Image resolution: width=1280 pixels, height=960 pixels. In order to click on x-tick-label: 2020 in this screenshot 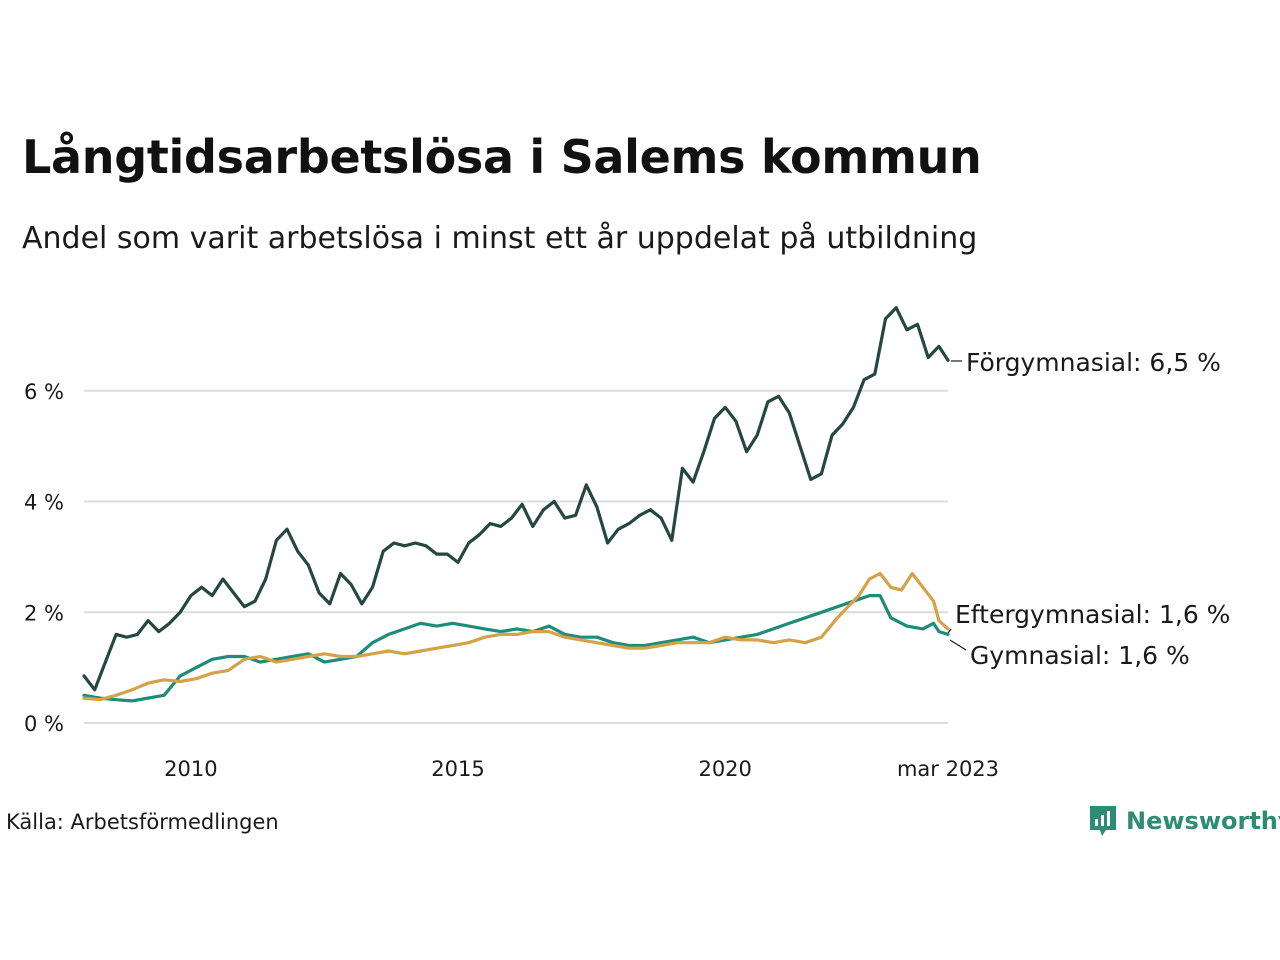, I will do `click(724, 769)`.